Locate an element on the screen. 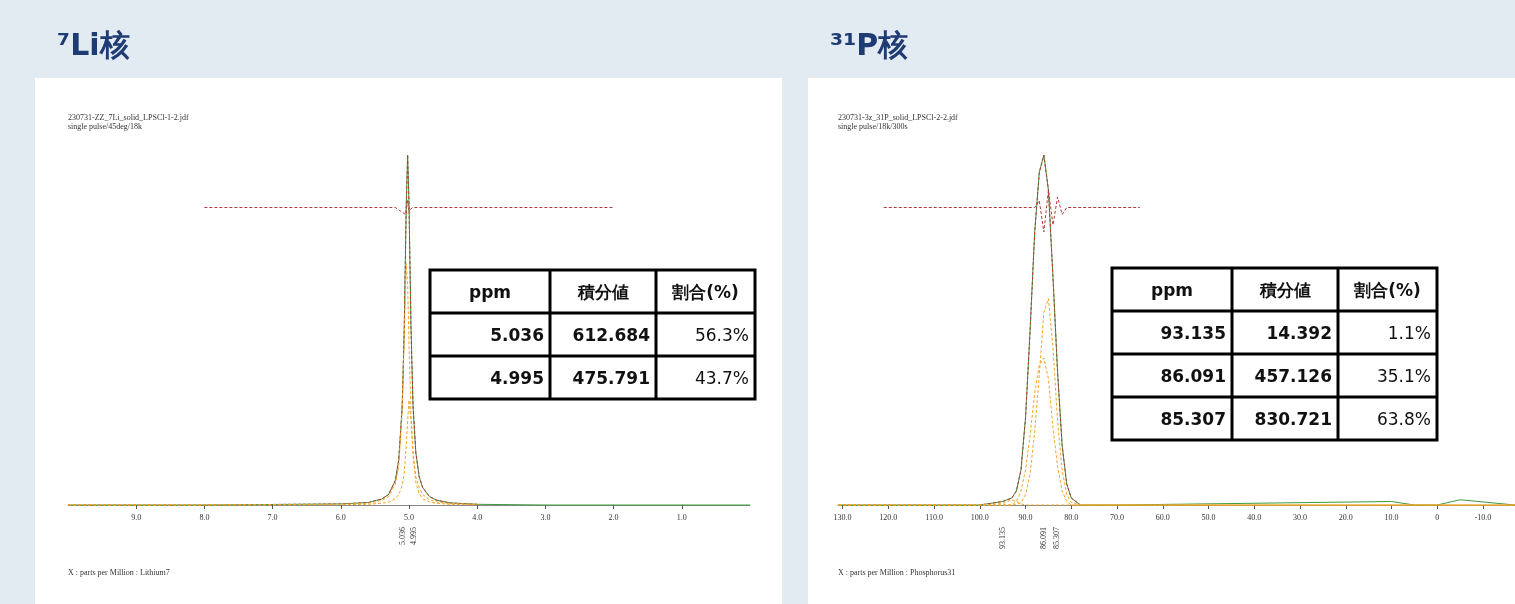 The height and width of the screenshot is (604, 1515). chart-title: ⁷Li核 is located at coordinates (93, 44).